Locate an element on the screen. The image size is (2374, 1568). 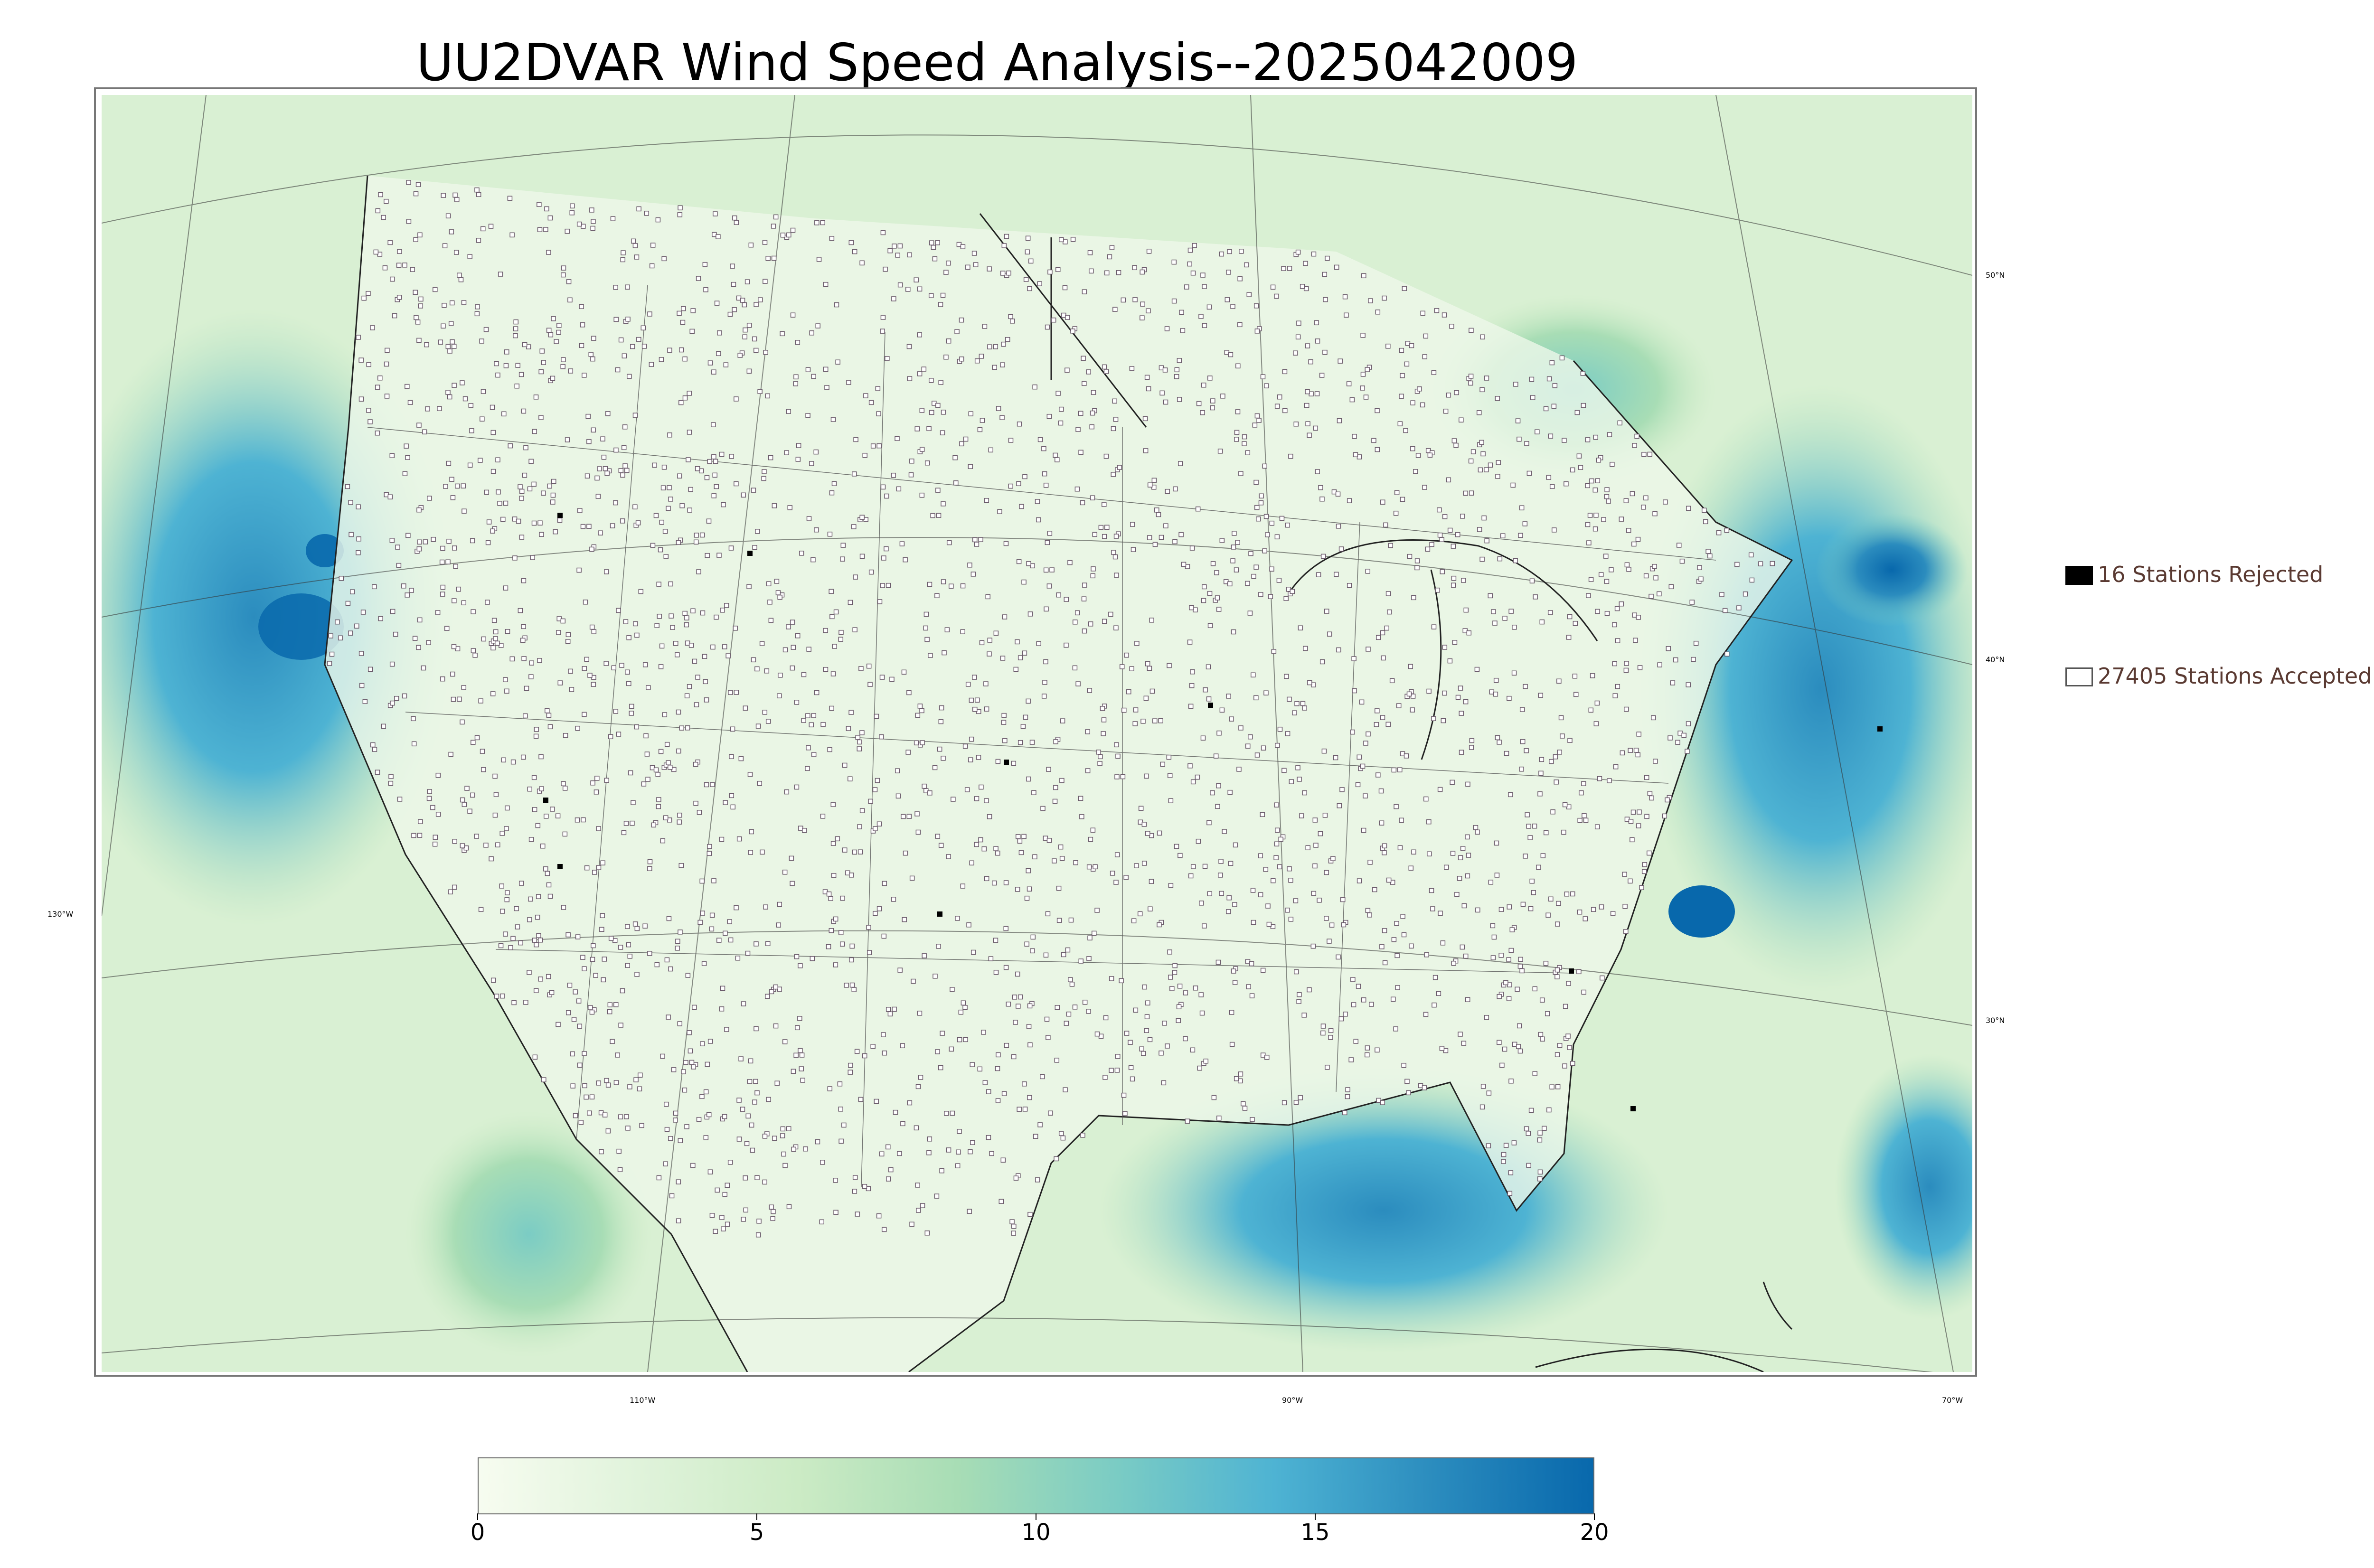
rejected-station-marker is located at coordinates (1880, 729).